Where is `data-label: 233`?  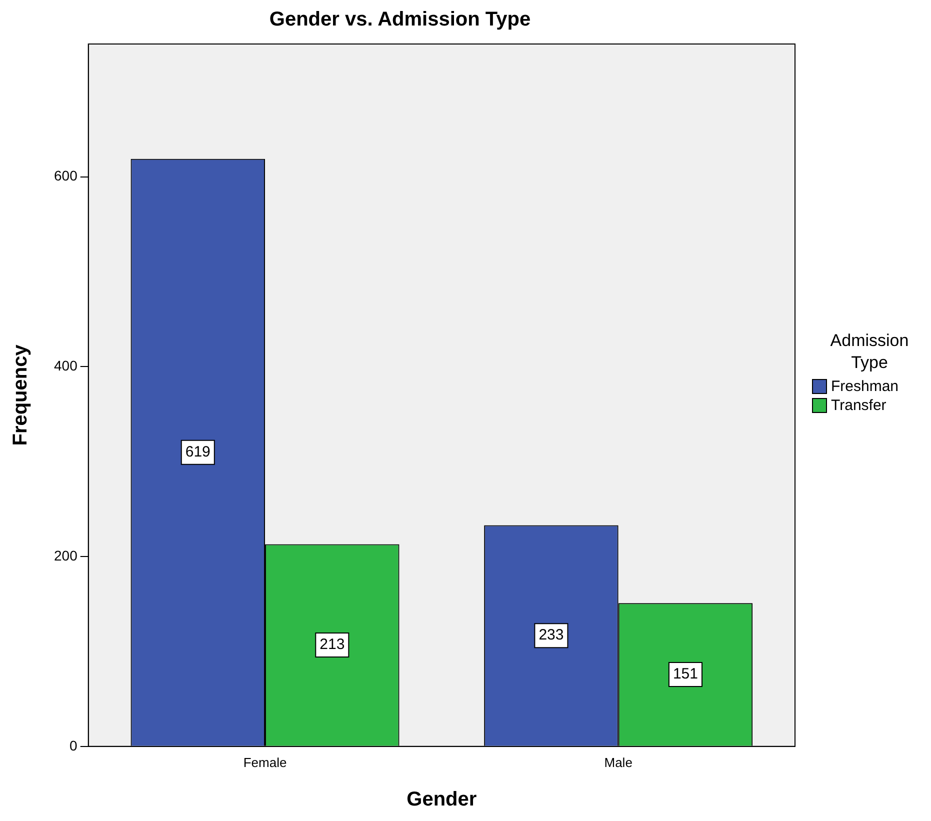
data-label: 233 is located at coordinates (551, 635).